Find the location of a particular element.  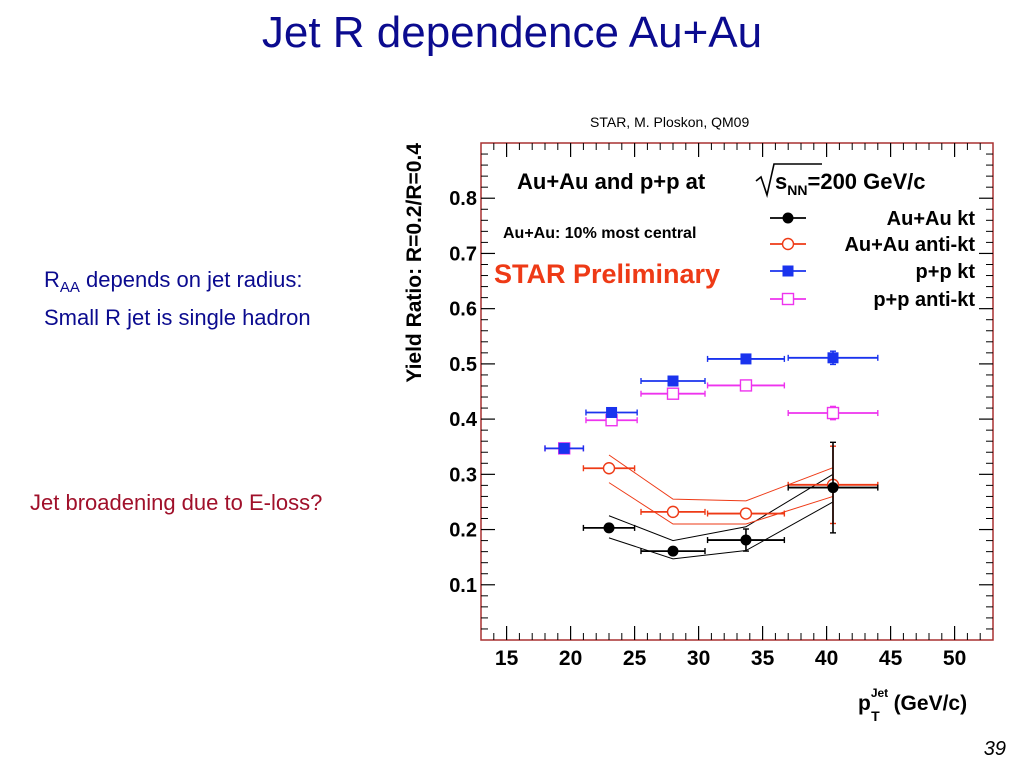

y-axis-title: Yield Ratio: R=0.2/R=0.4 is located at coordinates (414, 263).